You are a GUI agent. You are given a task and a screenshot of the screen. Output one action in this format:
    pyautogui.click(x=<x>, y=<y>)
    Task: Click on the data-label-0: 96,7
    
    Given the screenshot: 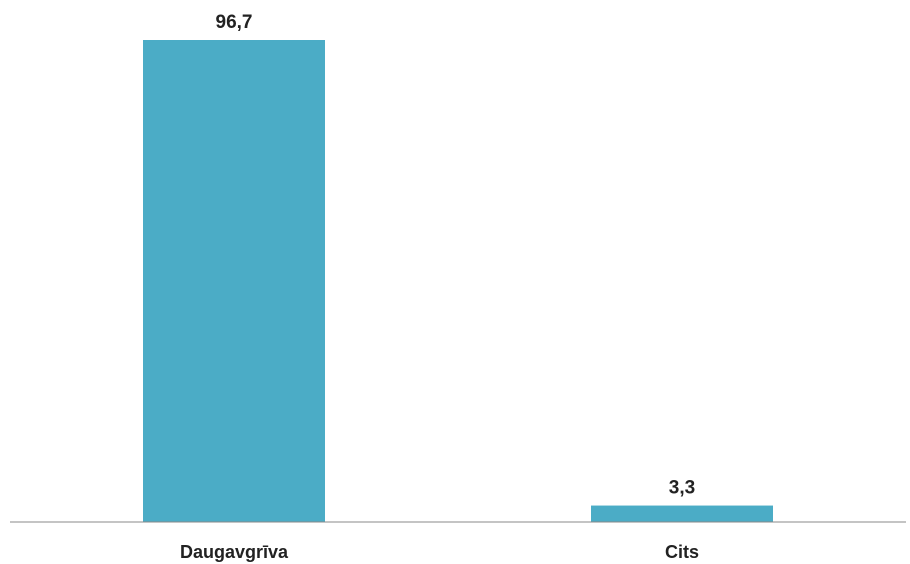 What is the action you would take?
    pyautogui.click(x=234, y=22)
    